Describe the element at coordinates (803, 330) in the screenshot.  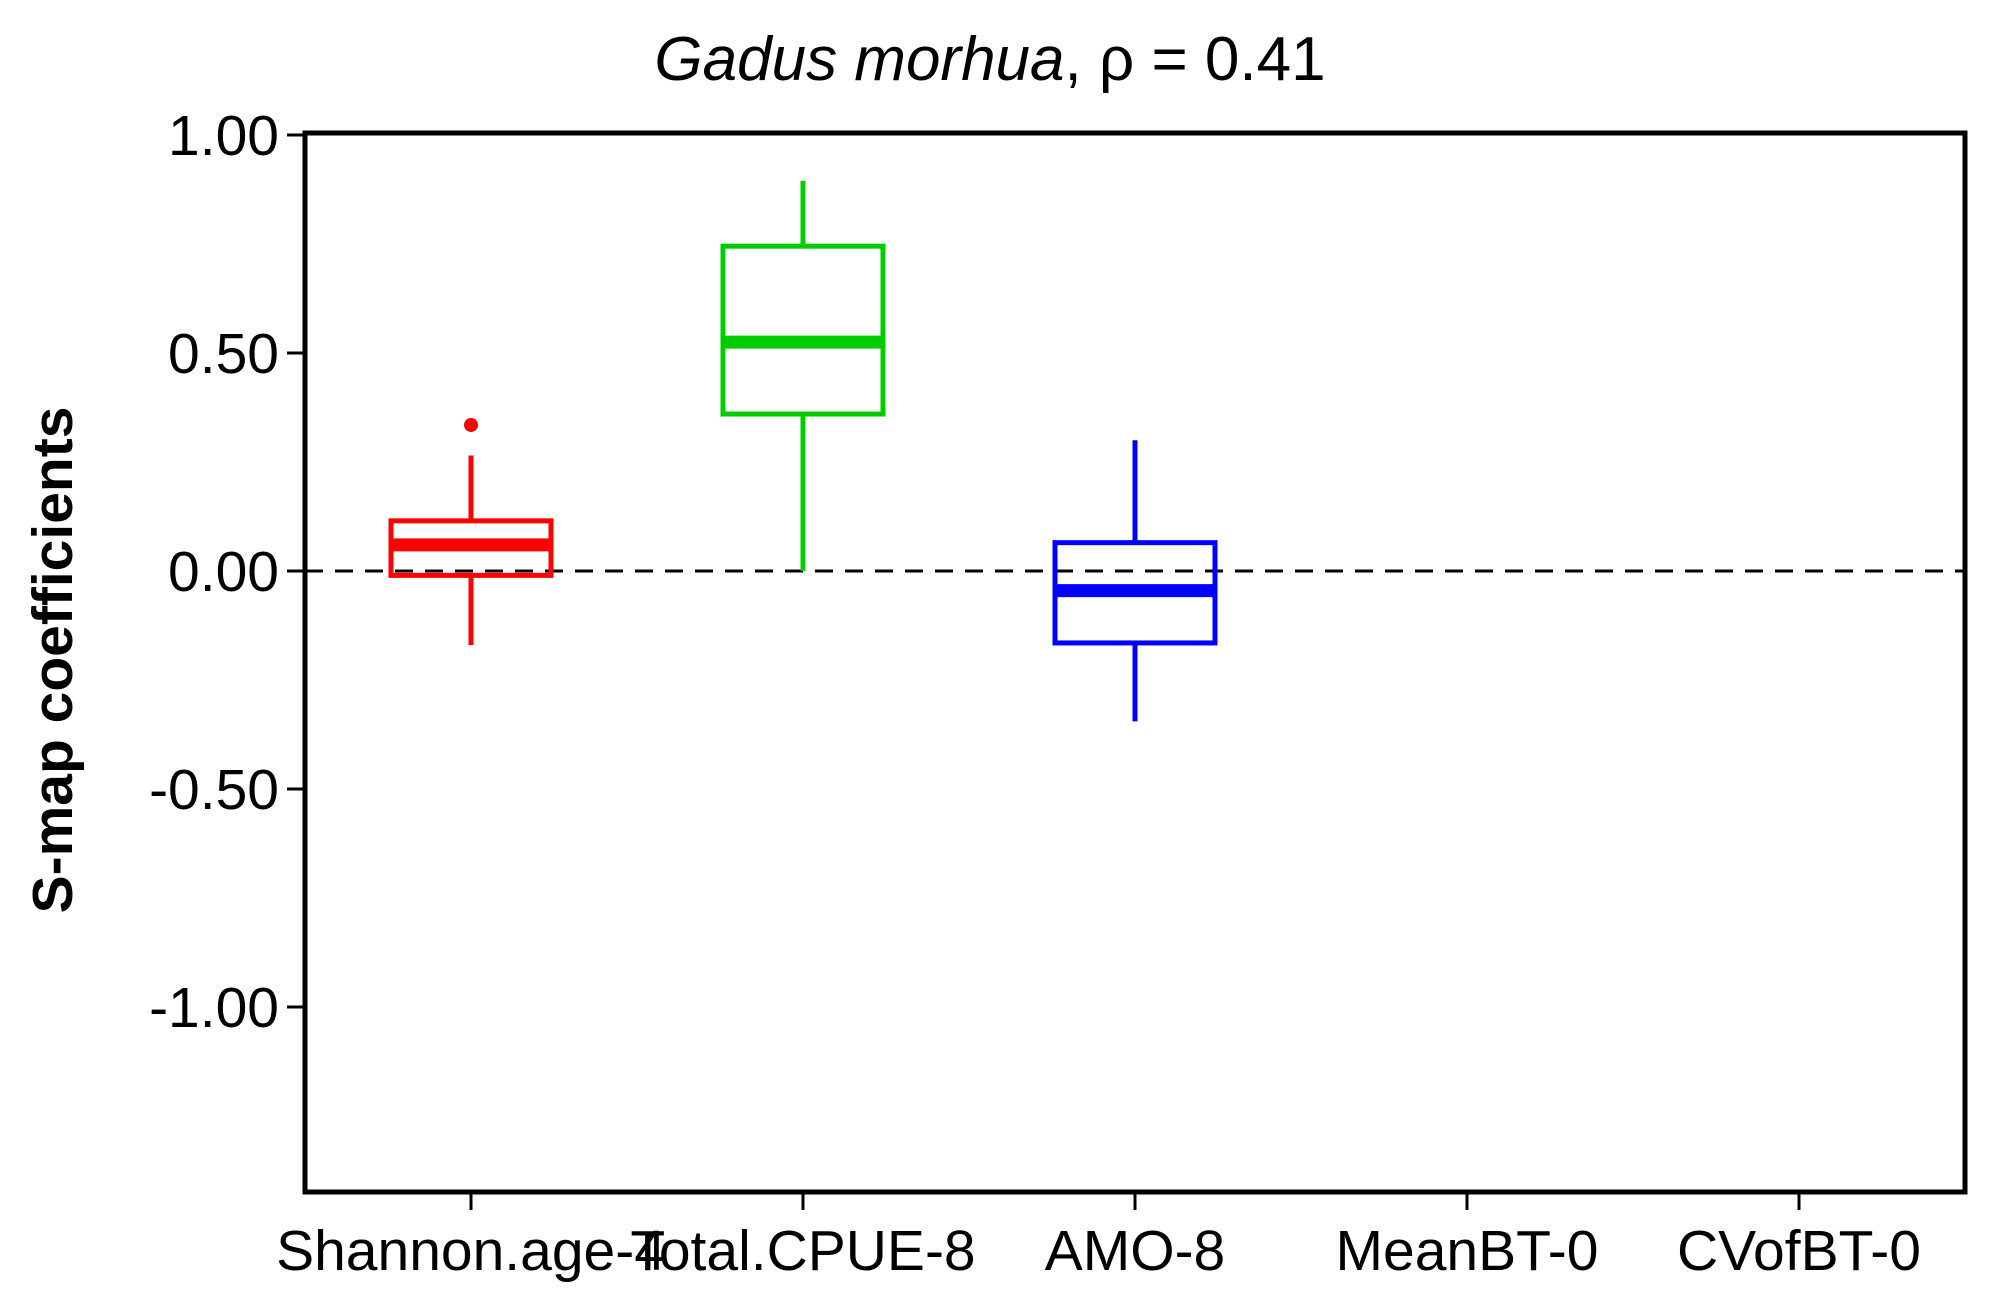
I see `box` at that location.